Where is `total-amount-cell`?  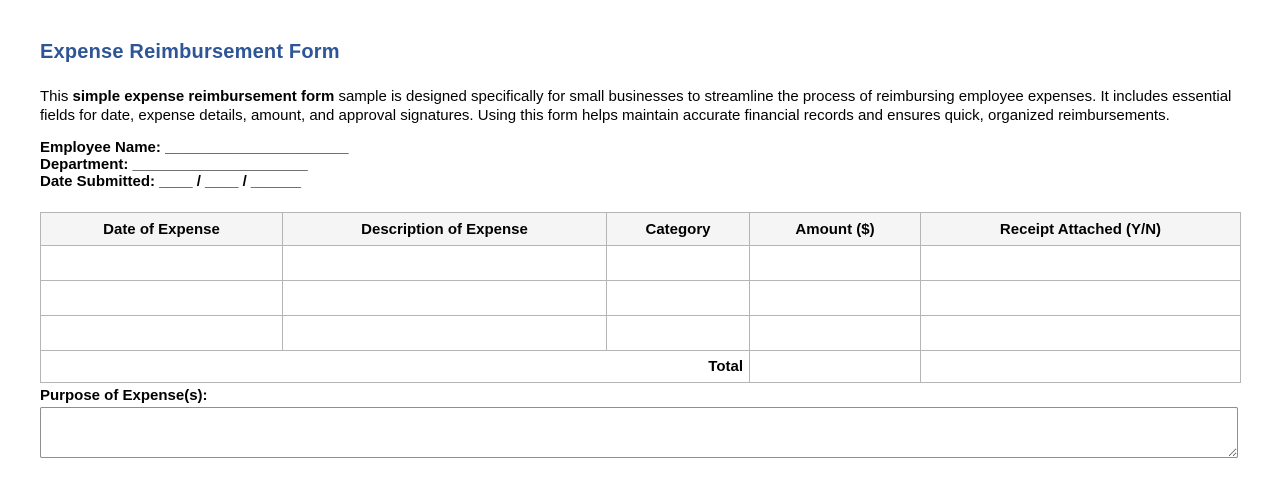
total-amount-cell is located at coordinates (835, 366).